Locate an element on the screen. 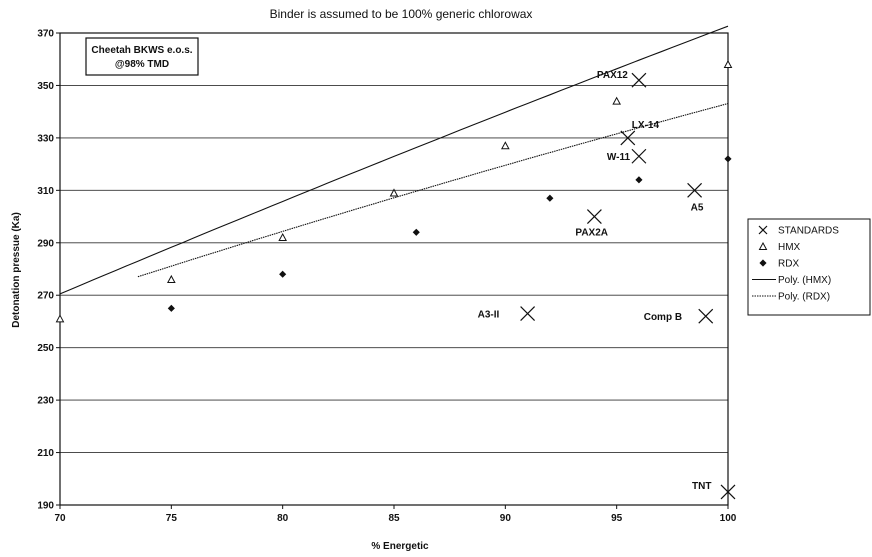  legend-label: Poly. (HMX) is located at coordinates (804, 280).